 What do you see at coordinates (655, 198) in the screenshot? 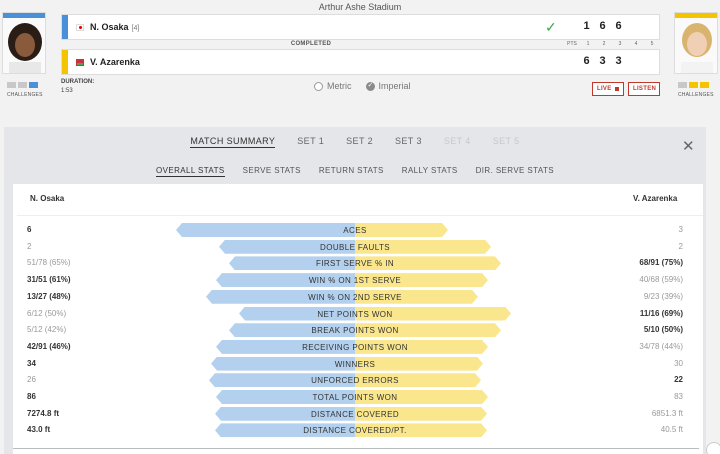
I see `stats-player2-header: V. Azarenka` at bounding box center [655, 198].